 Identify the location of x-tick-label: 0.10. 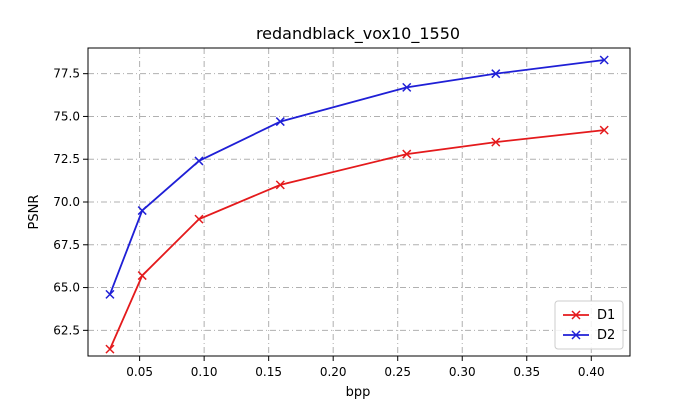
(204, 372).